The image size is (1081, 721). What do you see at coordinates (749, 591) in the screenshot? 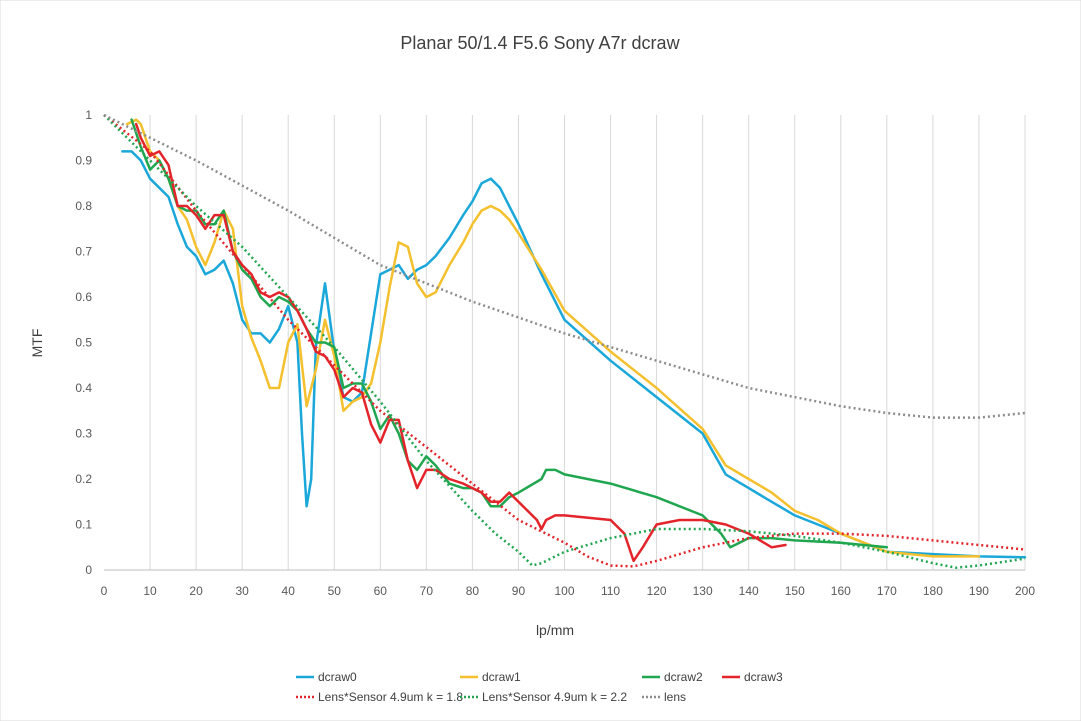
I see `x-tick-label: 140` at bounding box center [749, 591].